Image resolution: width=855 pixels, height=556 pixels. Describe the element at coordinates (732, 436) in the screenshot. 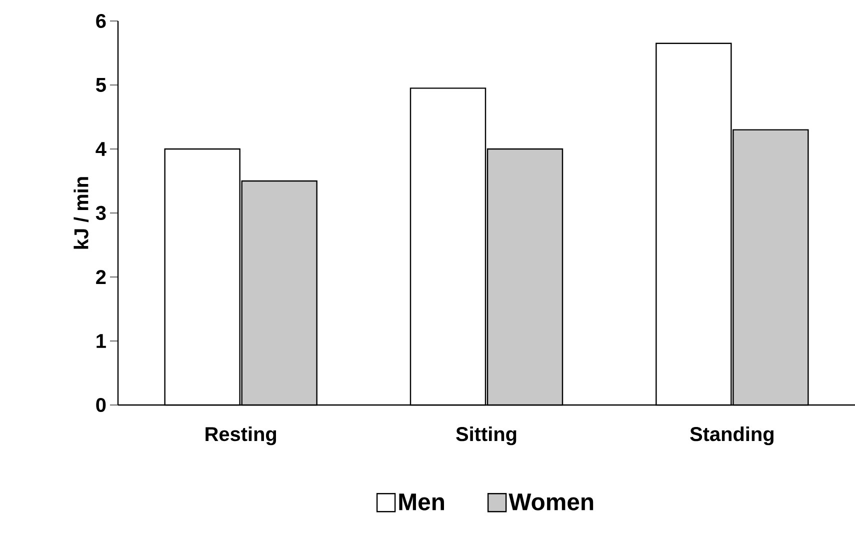

I see `x-tick-label: Standing` at that location.